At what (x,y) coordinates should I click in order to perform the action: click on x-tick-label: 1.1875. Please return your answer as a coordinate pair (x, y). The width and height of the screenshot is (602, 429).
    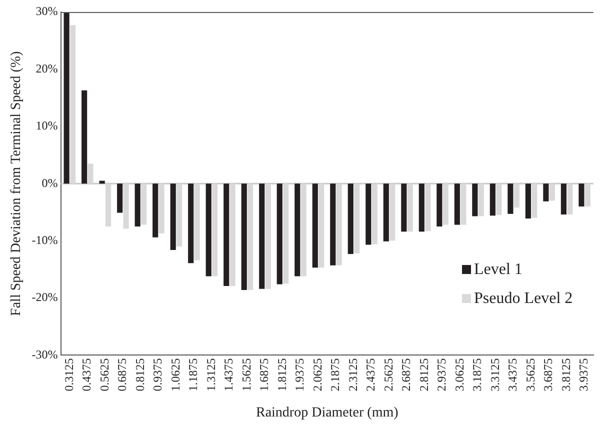
    Looking at the image, I should click on (193, 375).